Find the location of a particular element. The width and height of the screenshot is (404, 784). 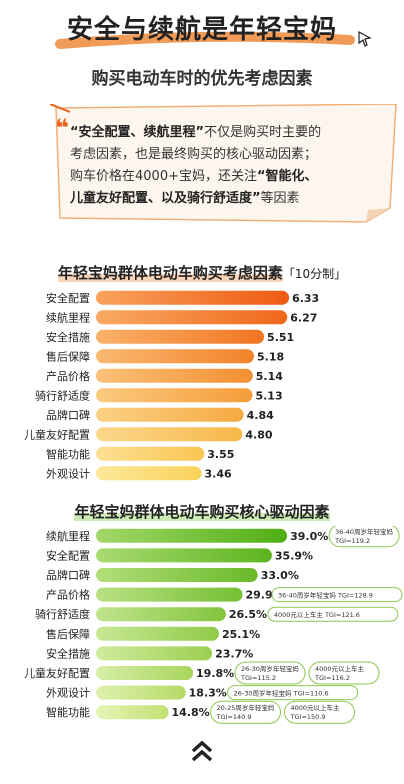

value-label: 3.46 is located at coordinates (218, 473).